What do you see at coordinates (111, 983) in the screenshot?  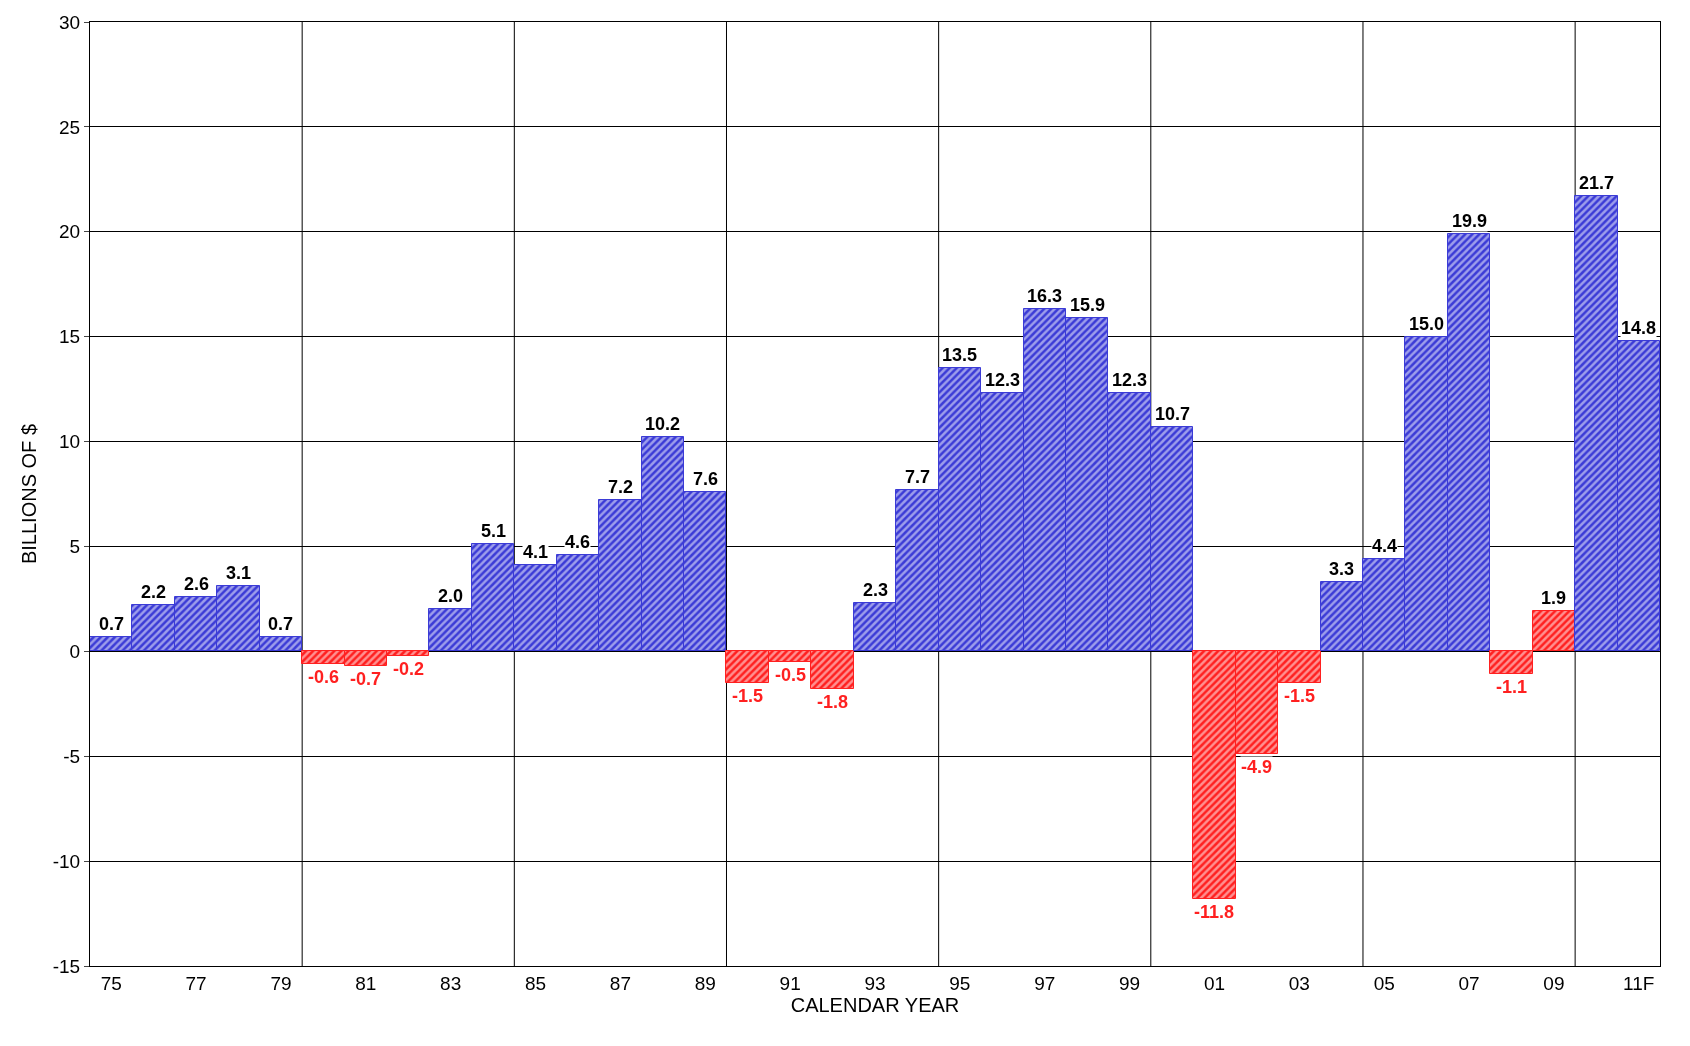 I see `x-tick-label: 75` at bounding box center [111, 983].